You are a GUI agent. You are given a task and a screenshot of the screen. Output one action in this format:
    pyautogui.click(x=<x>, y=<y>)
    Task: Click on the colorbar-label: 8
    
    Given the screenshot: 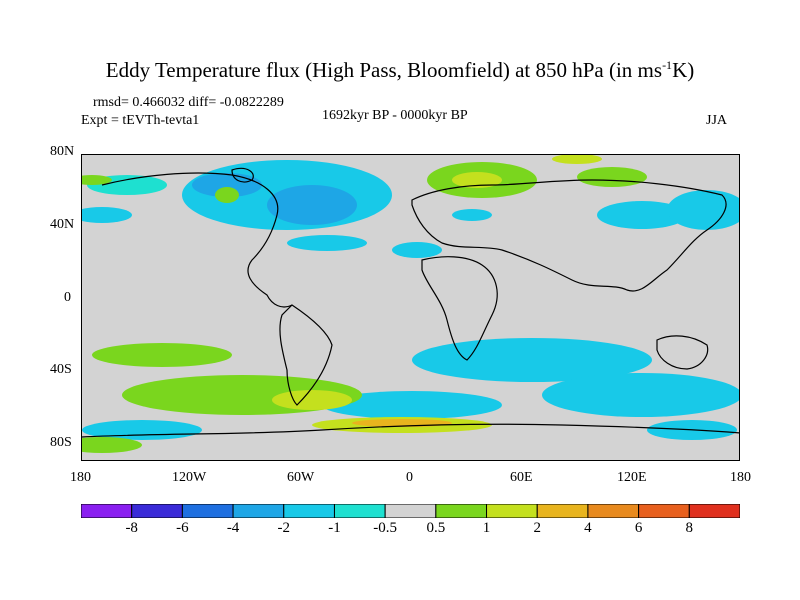 What is the action you would take?
    pyautogui.click(x=689, y=528)
    